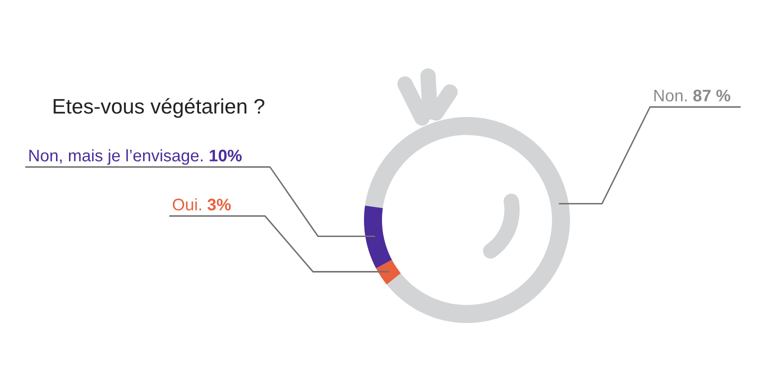 This screenshot has width=760, height=387. Describe the element at coordinates (711, 96) in the screenshot. I see `data-label: 87 %` at that location.